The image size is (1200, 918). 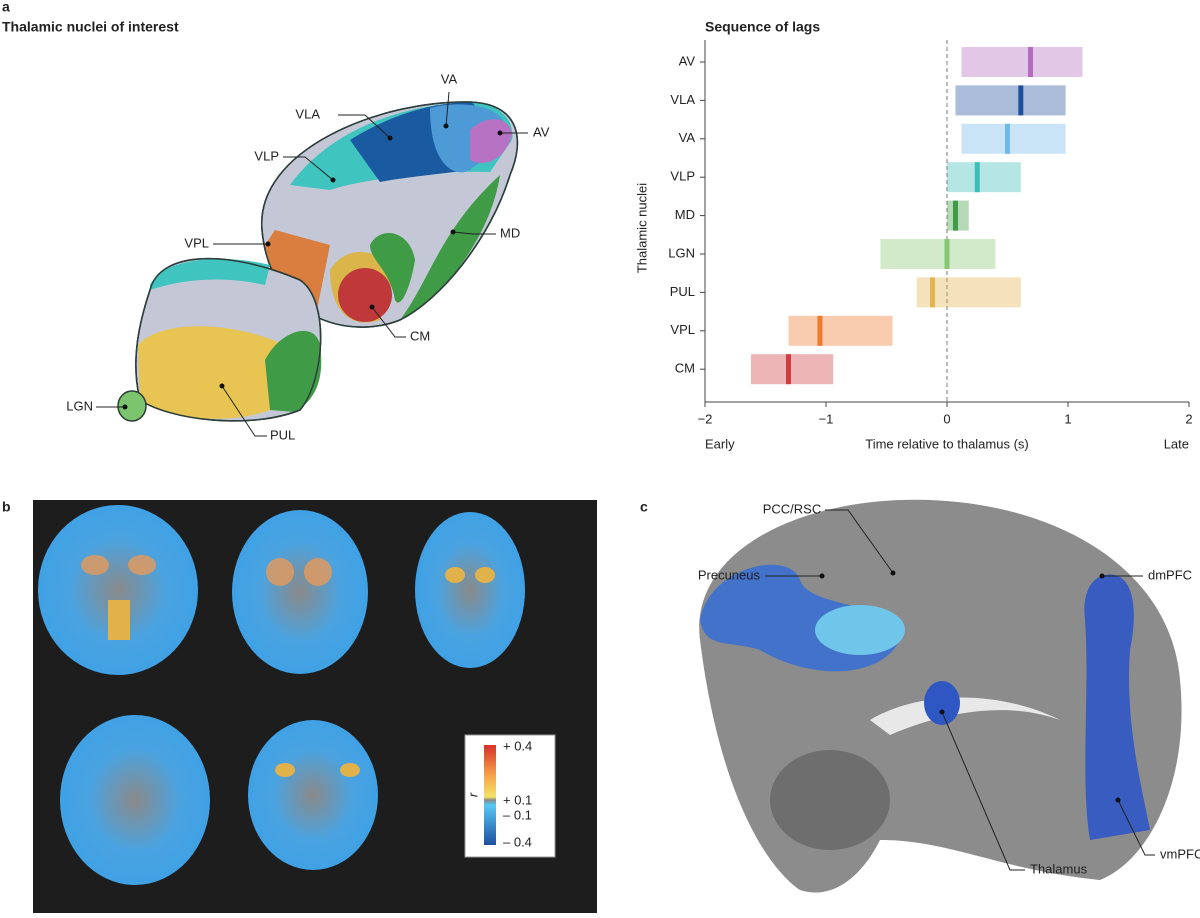 I want to click on x-tick-label: 2, so click(x=1188, y=418).